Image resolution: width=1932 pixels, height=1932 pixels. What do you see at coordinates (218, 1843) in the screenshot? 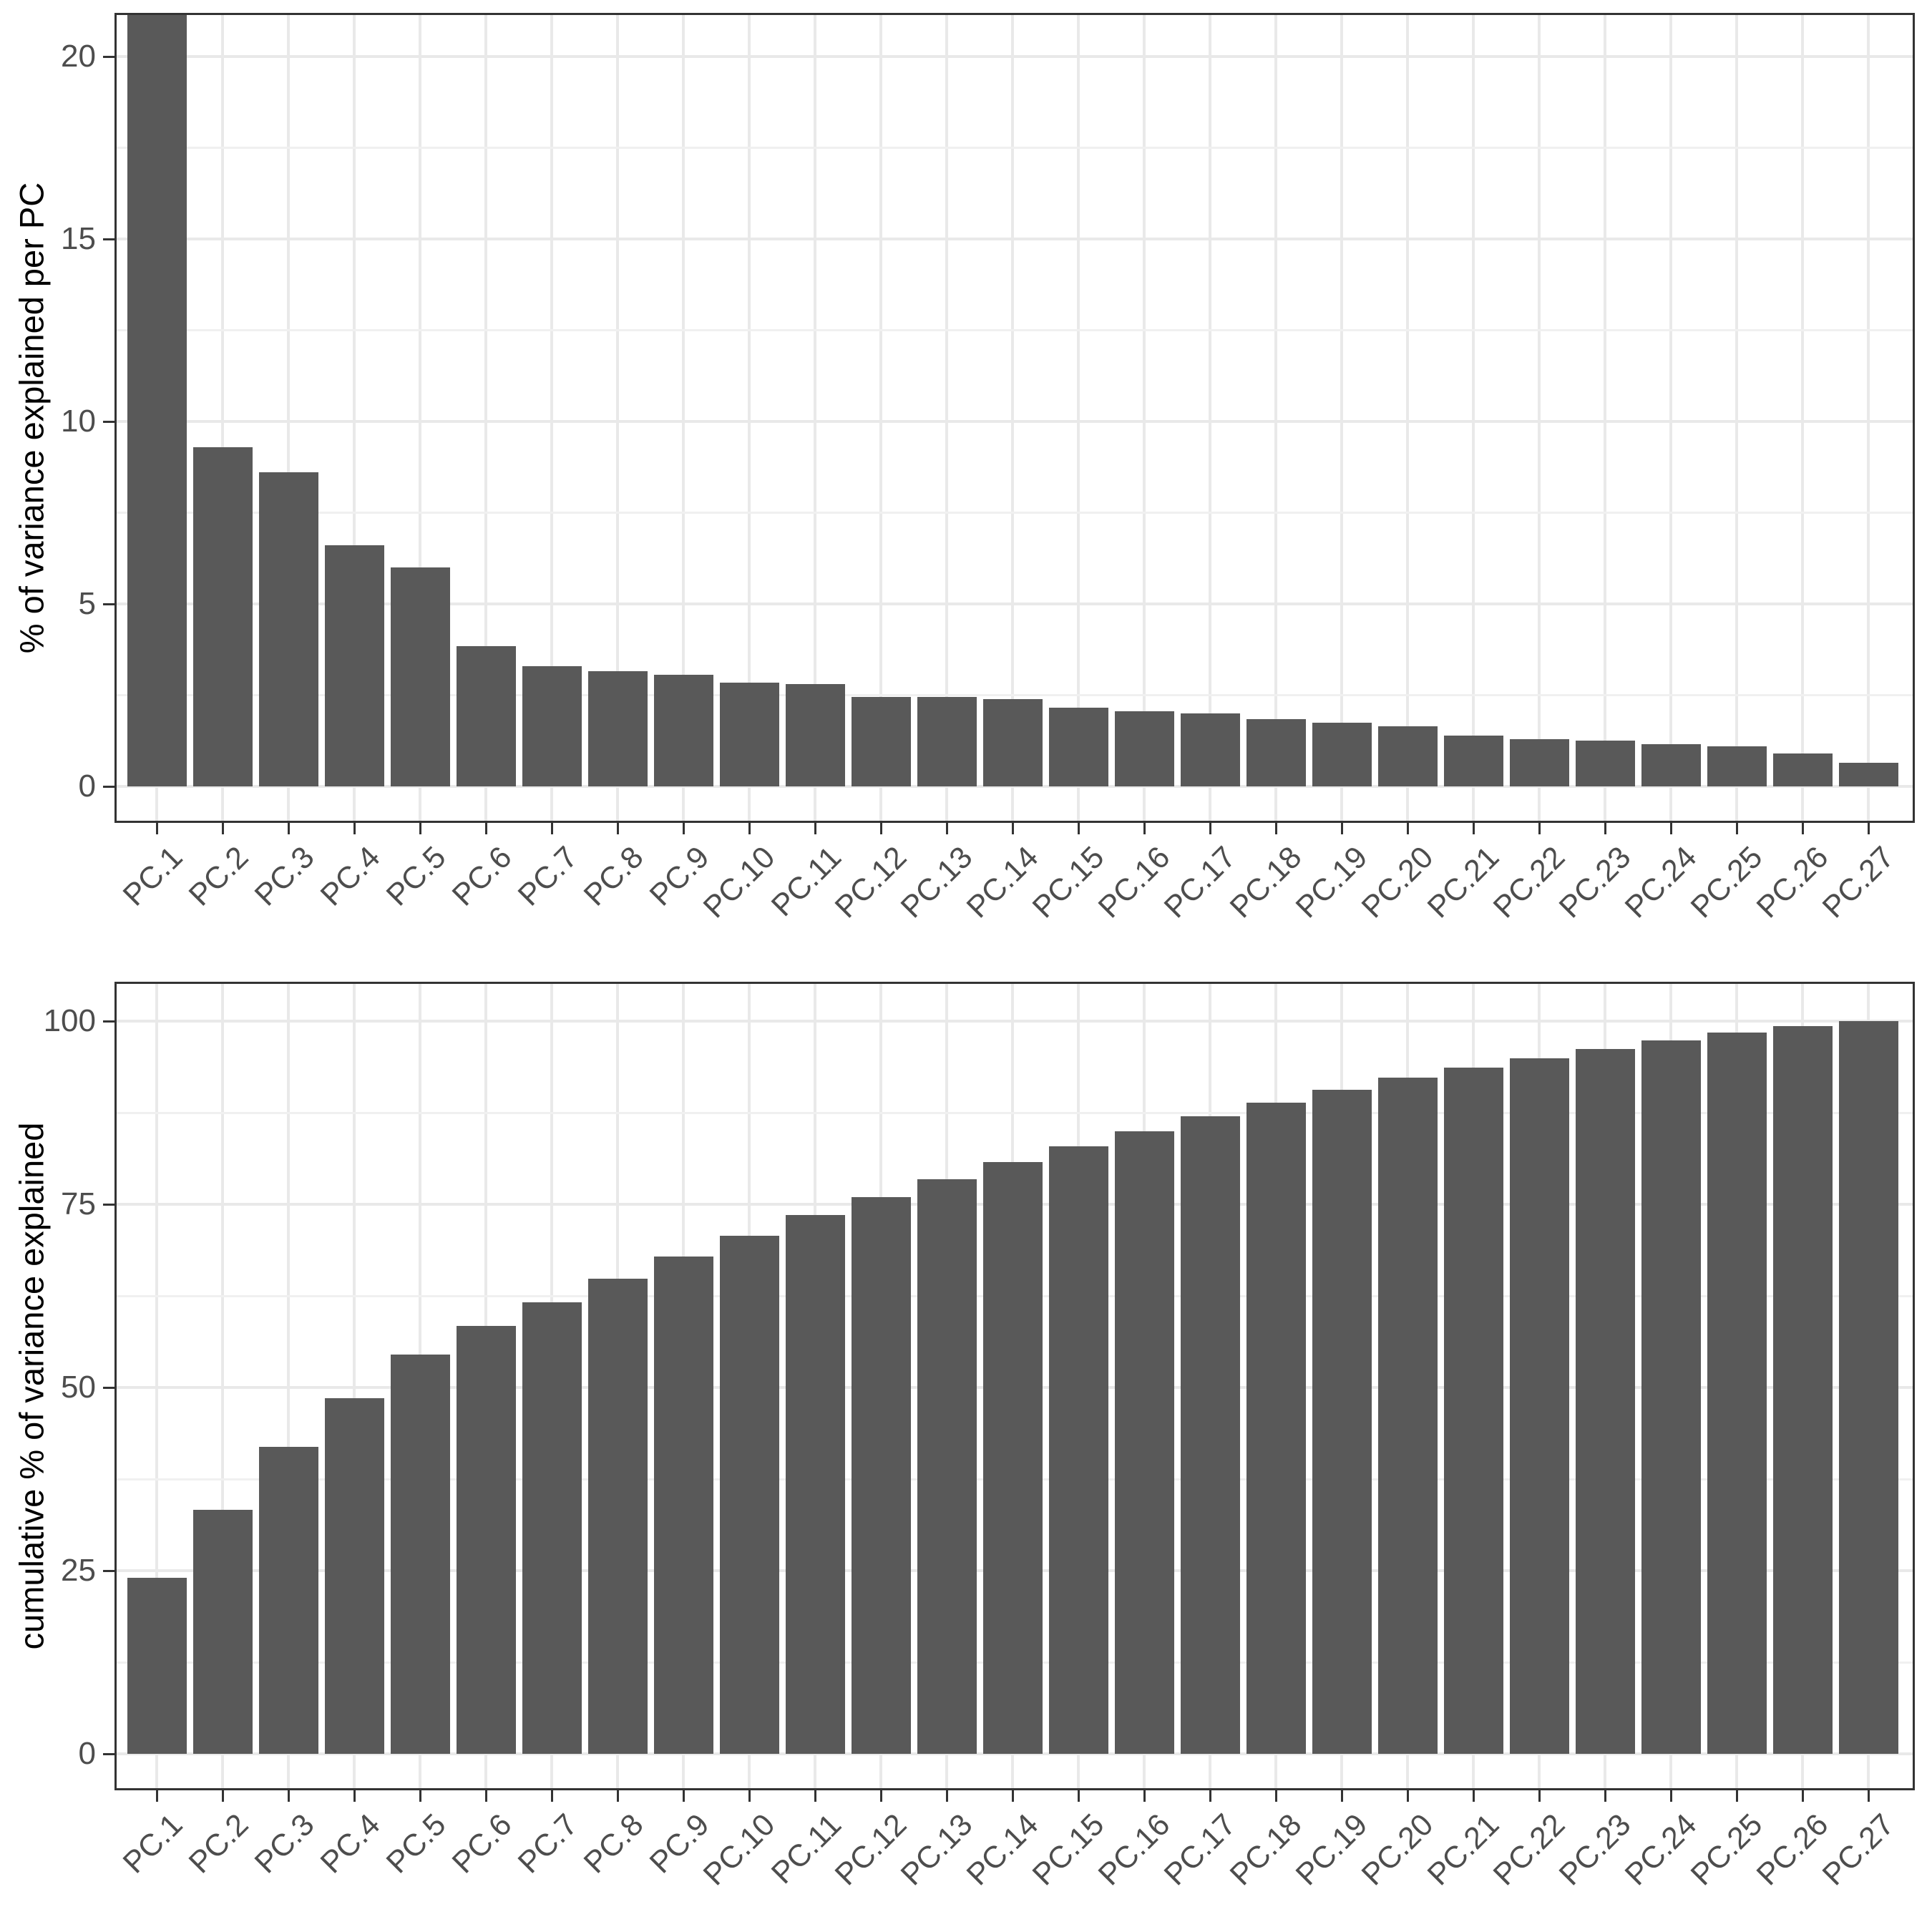
I see `x-tick-label: PC.2` at bounding box center [218, 1843].